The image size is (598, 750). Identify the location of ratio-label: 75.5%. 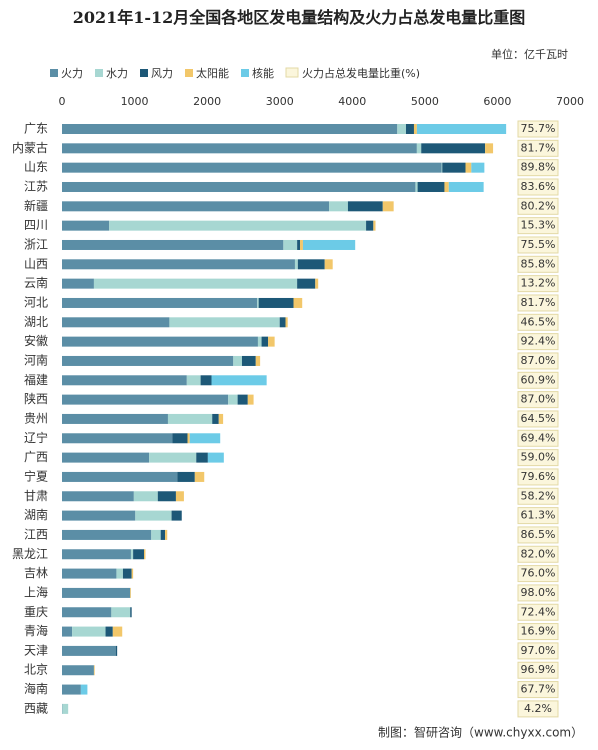
(538, 244).